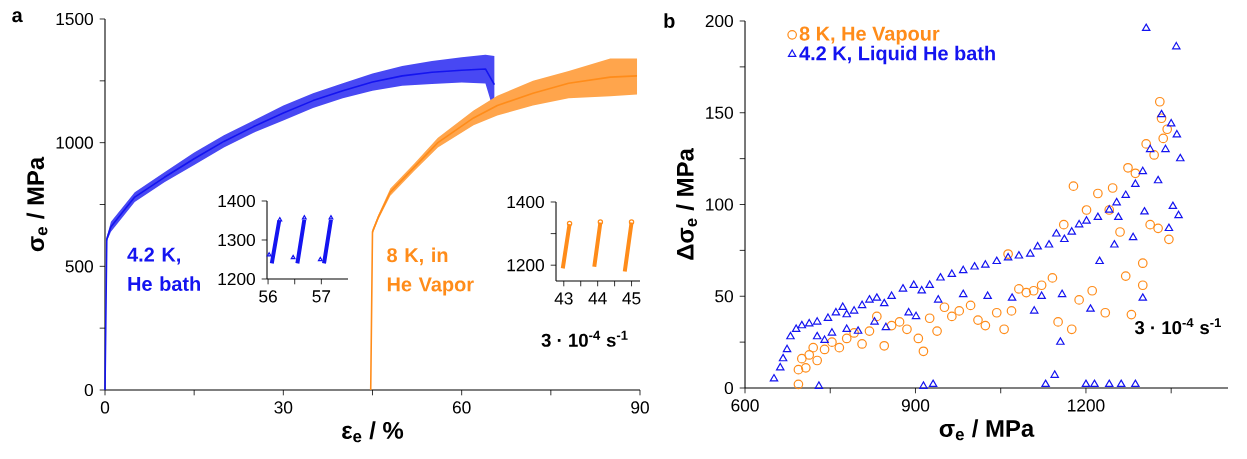 Image resolution: width=1247 pixels, height=459 pixels. Describe the element at coordinates (373, 432) in the screenshot. I see `x-axis-title: ε$_{e}$ / %` at that location.